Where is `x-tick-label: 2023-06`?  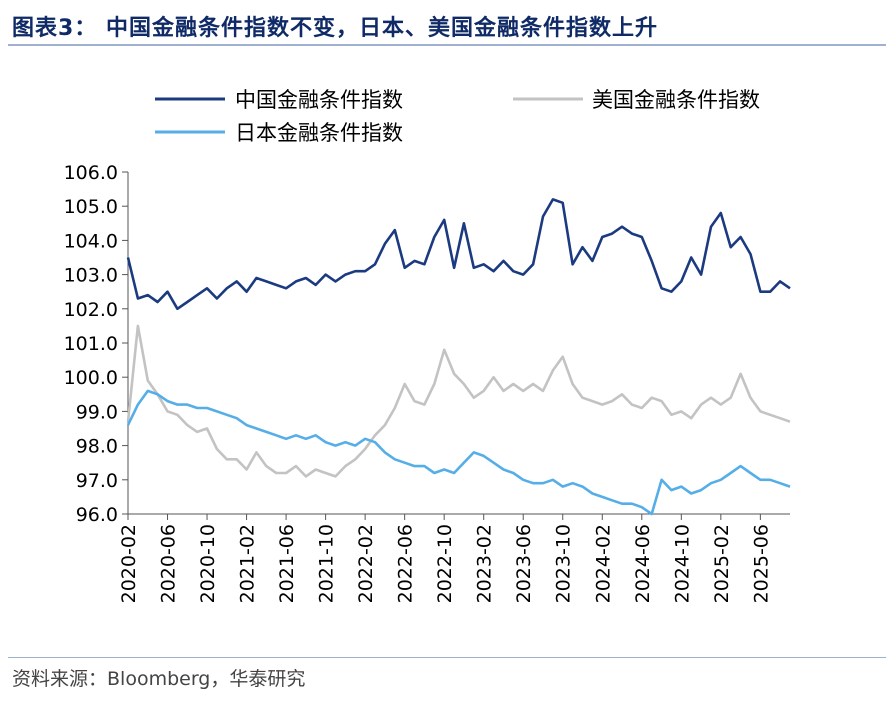
x-tick-label: 2023-06 is located at coordinates (524, 563).